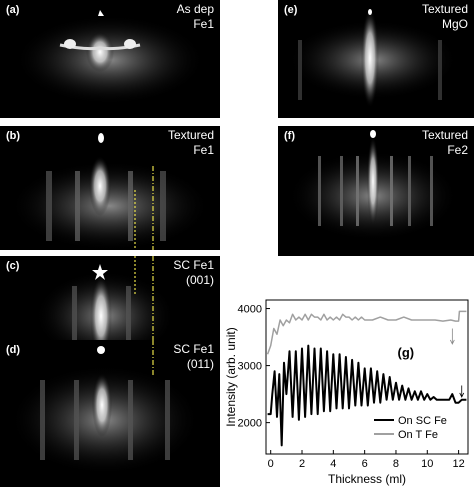 Image resolution: width=474 pixels, height=487 pixels. What do you see at coordinates (13, 136) in the screenshot?
I see `panel-label: (b)` at bounding box center [13, 136].